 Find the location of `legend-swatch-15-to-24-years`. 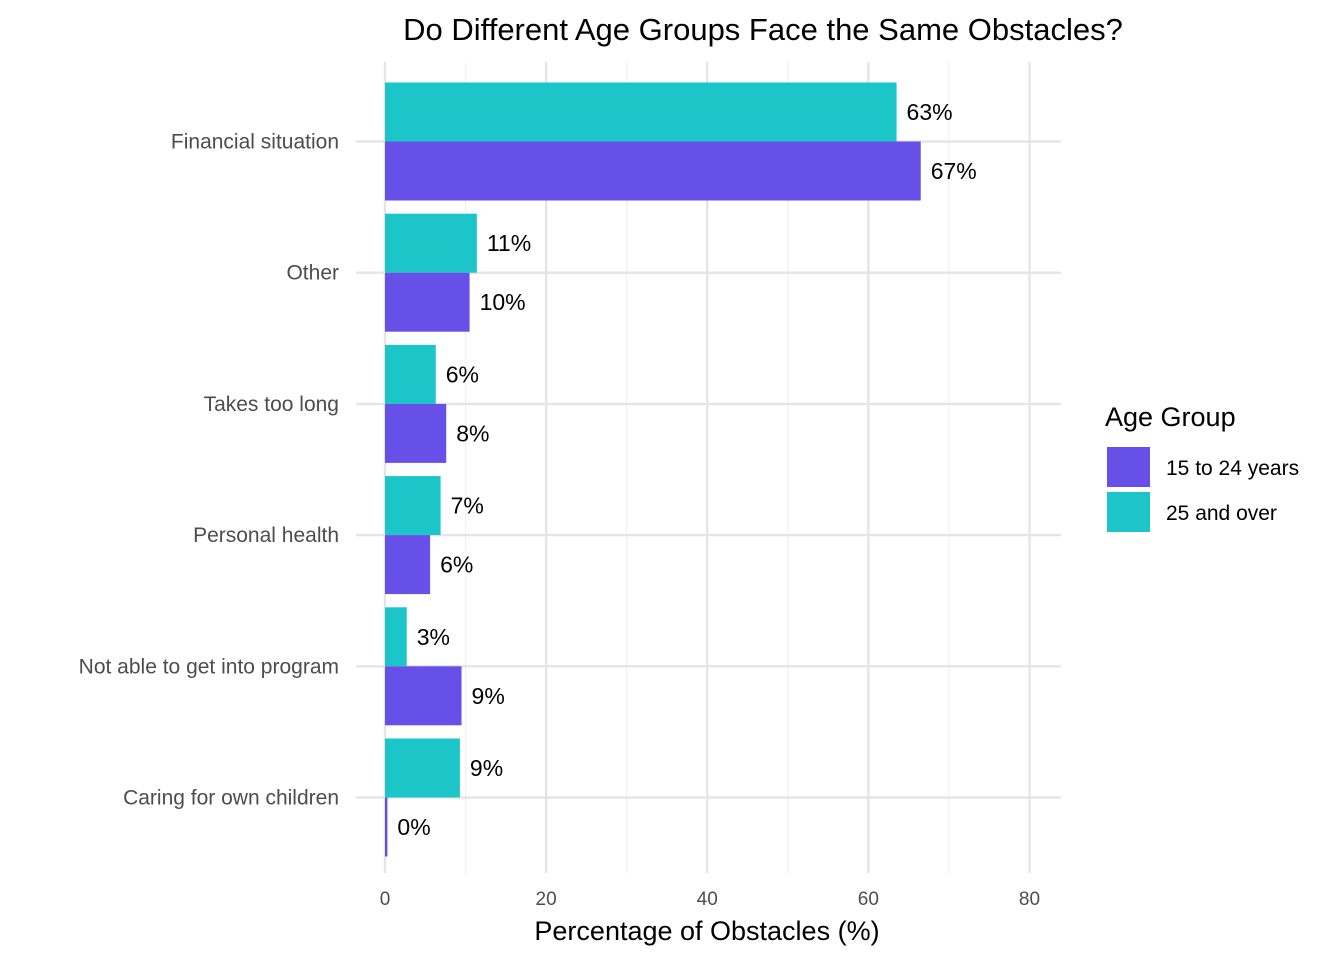

legend-swatch-15-to-24-years is located at coordinates (1128, 467).